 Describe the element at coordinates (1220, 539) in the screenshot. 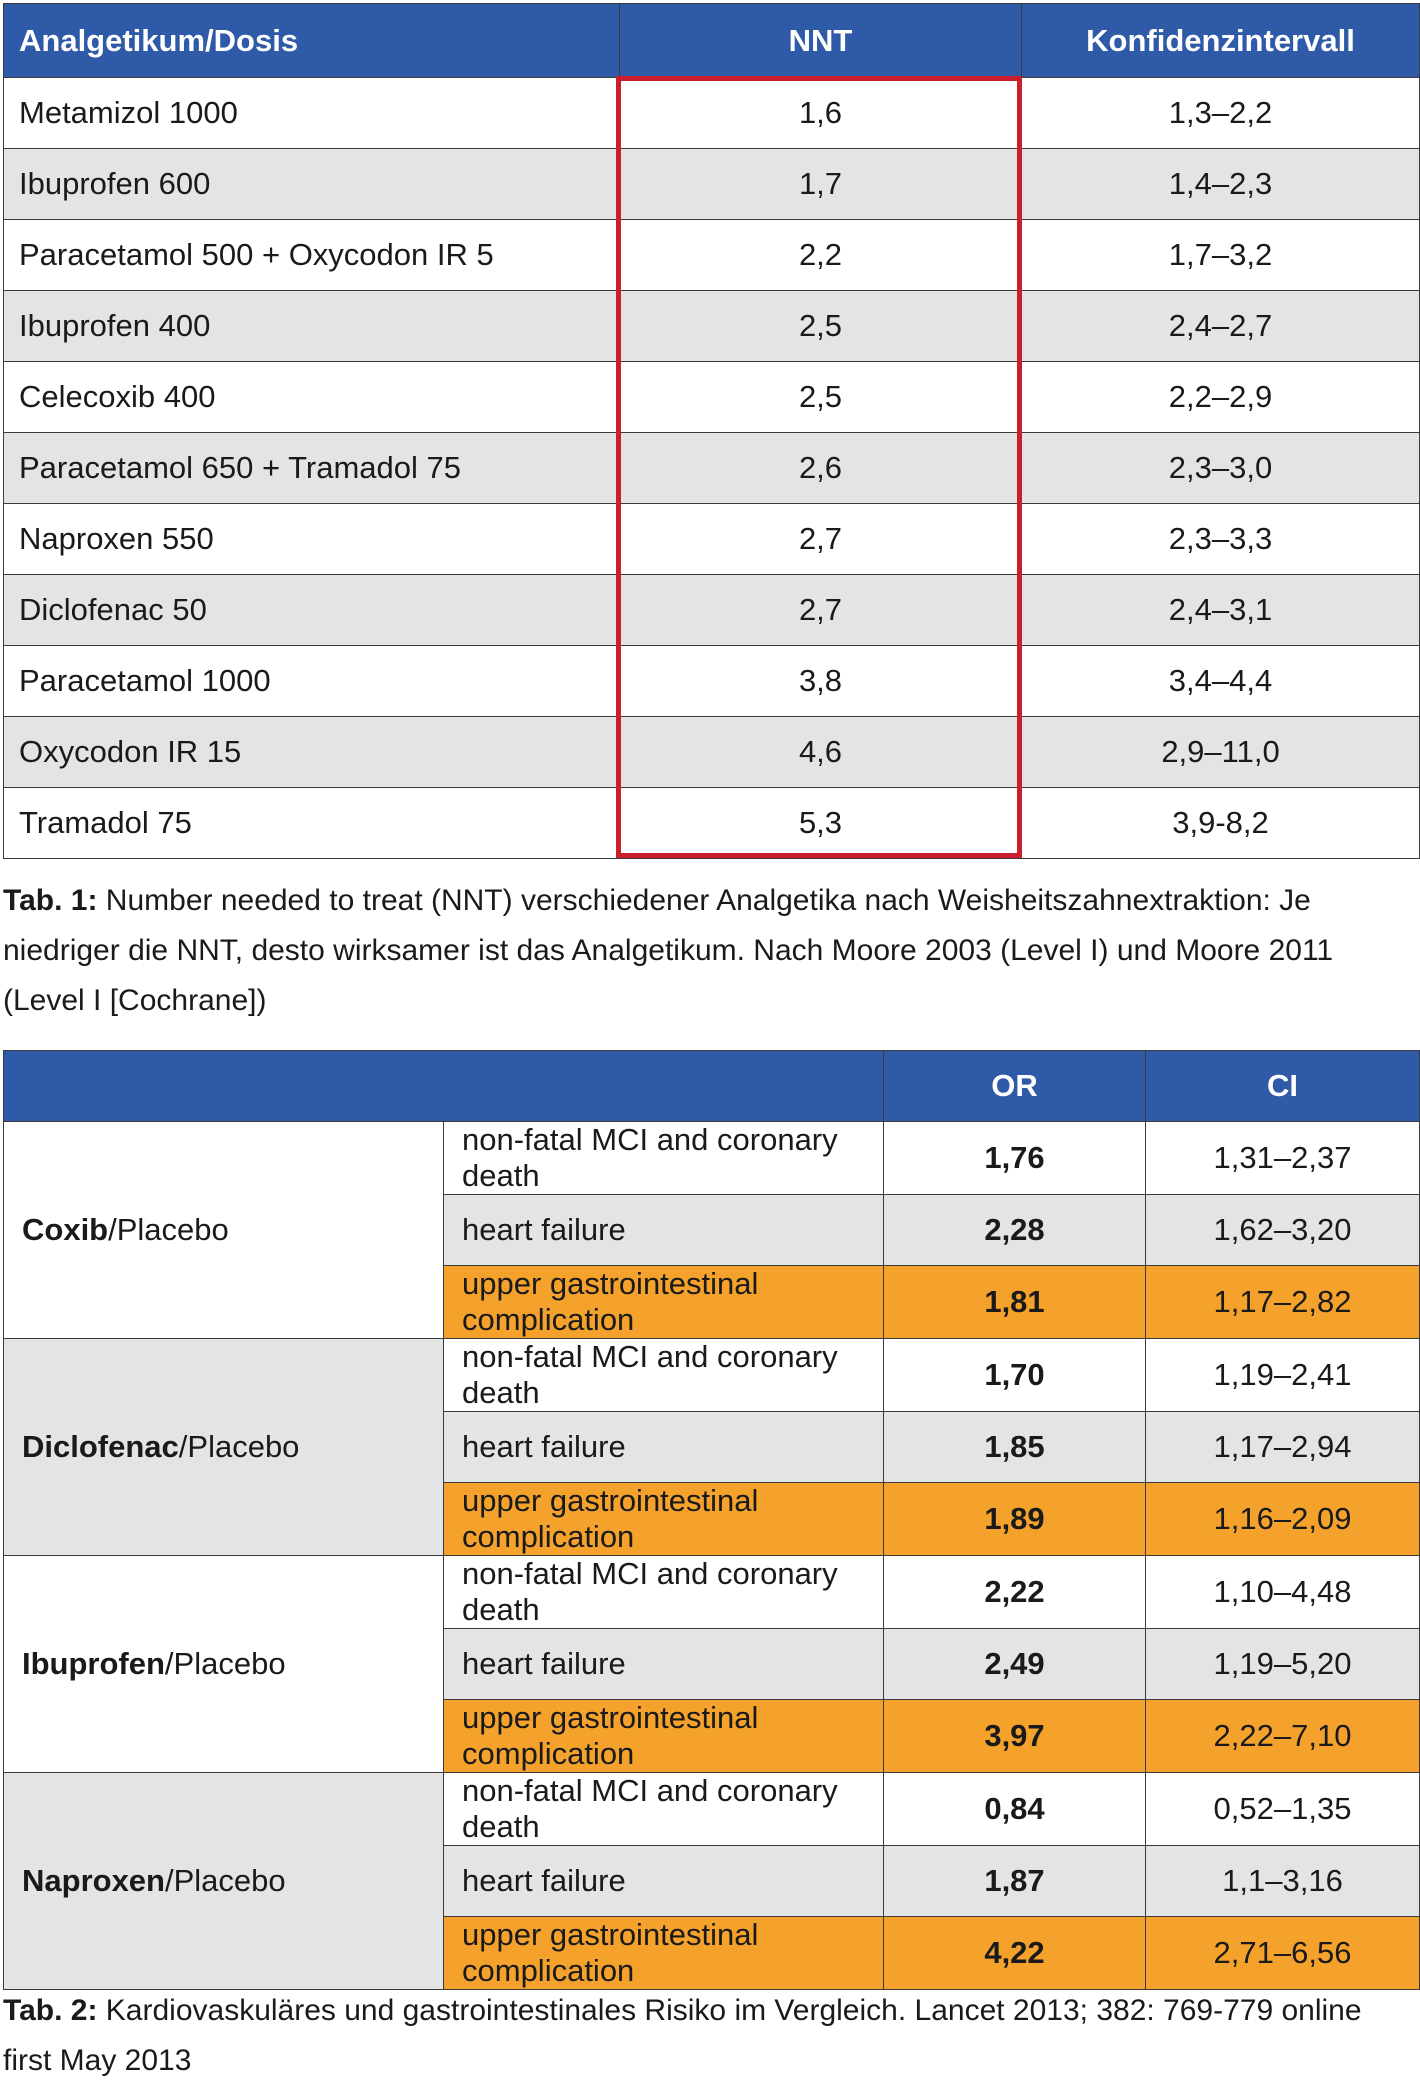

I see `ci-cell: 2,3–3,3` at that location.